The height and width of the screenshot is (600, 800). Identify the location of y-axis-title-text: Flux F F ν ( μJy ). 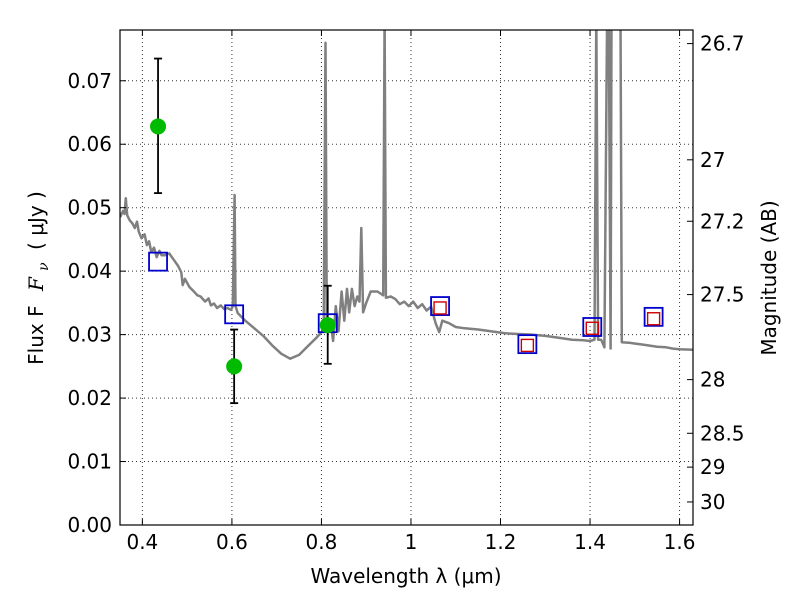
(38, 278).